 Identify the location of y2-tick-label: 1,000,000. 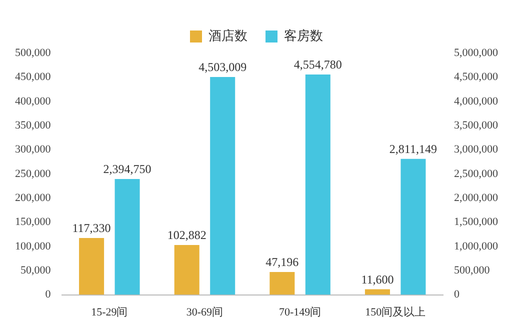
(476, 246).